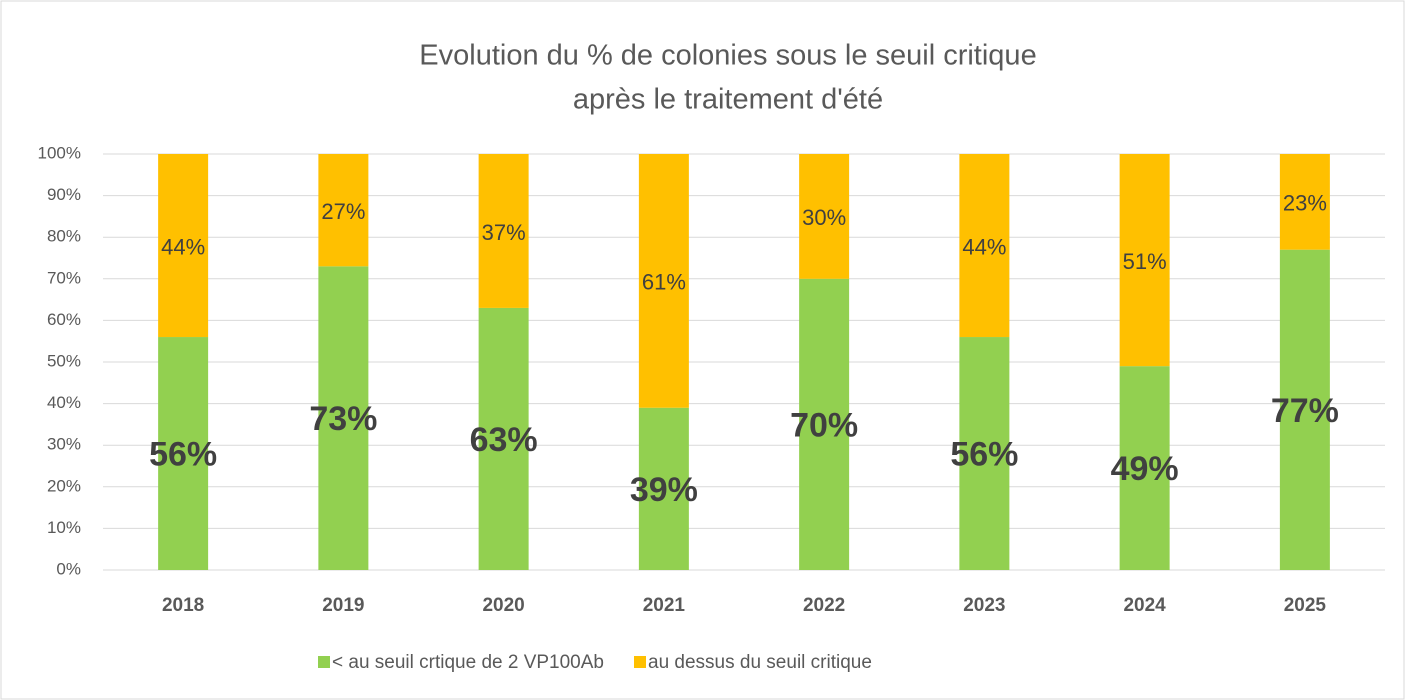 The height and width of the screenshot is (700, 1405). I want to click on data-label: 39%, so click(664, 490).